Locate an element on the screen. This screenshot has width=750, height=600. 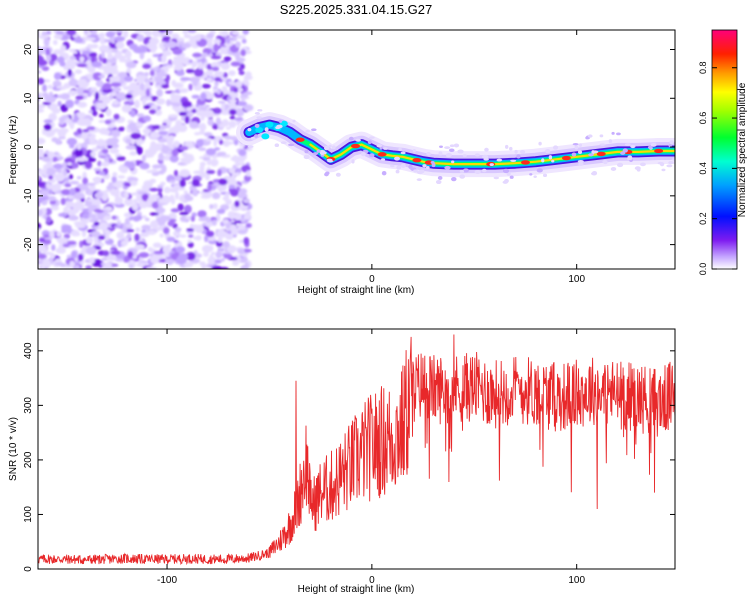
y-tick-label: 100 is located at coordinates (28, 514).